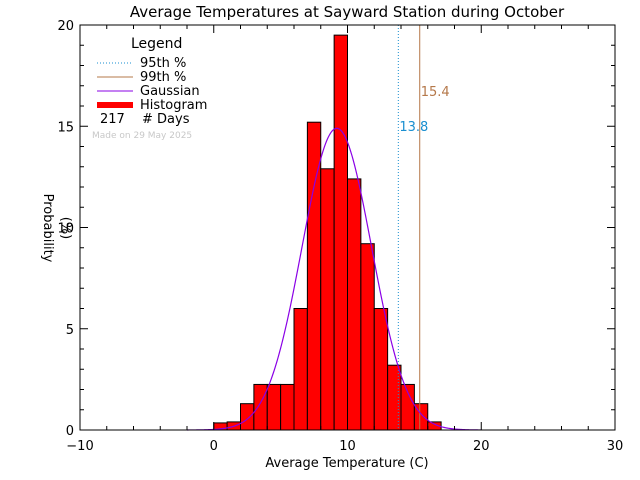 This screenshot has width=640, height=480. What do you see at coordinates (163, 63) in the screenshot?
I see `legend-label-0: 95th %` at bounding box center [163, 63].